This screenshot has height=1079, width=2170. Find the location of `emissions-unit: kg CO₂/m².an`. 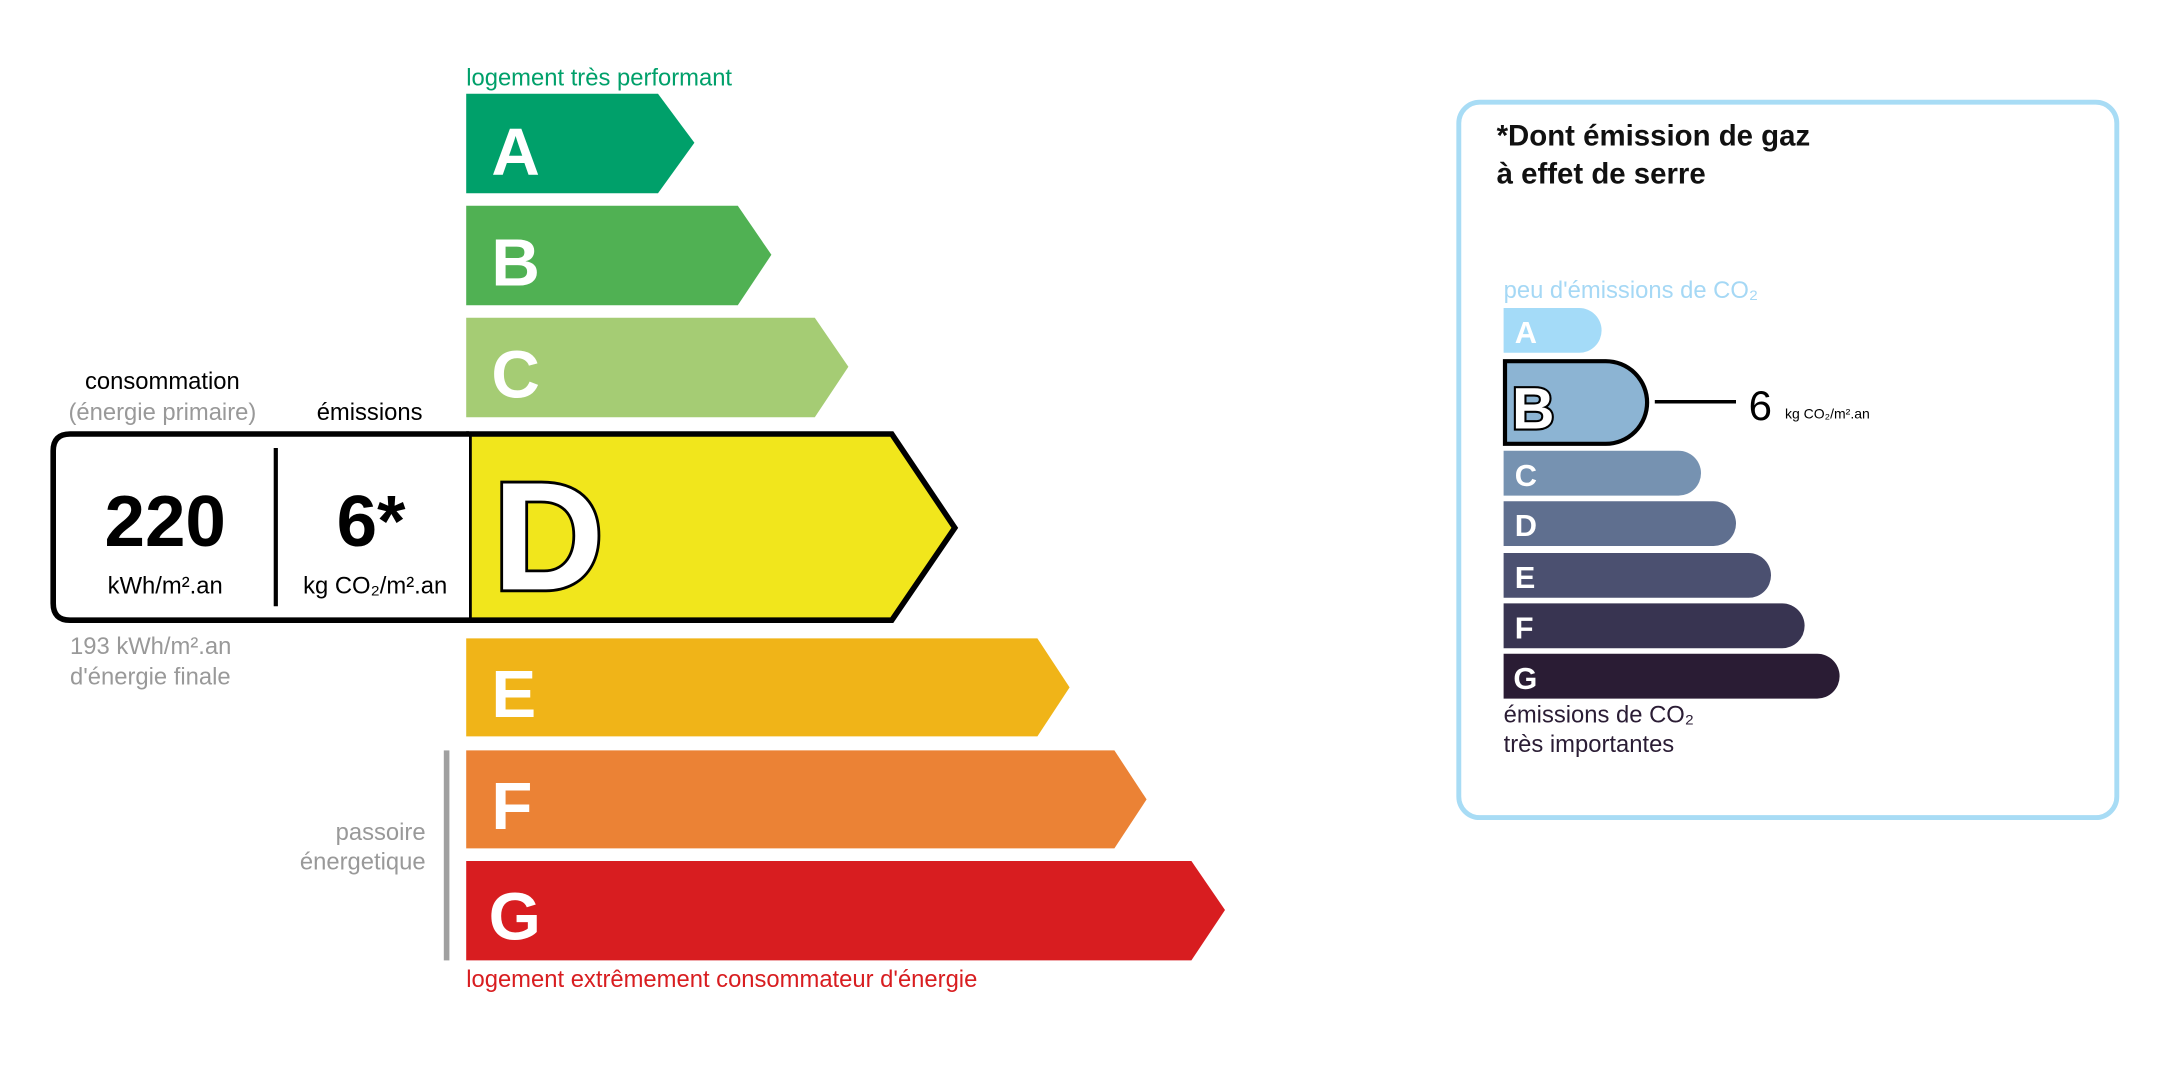

emissions-unit: kg CO₂/m².an is located at coordinates (375, 586).